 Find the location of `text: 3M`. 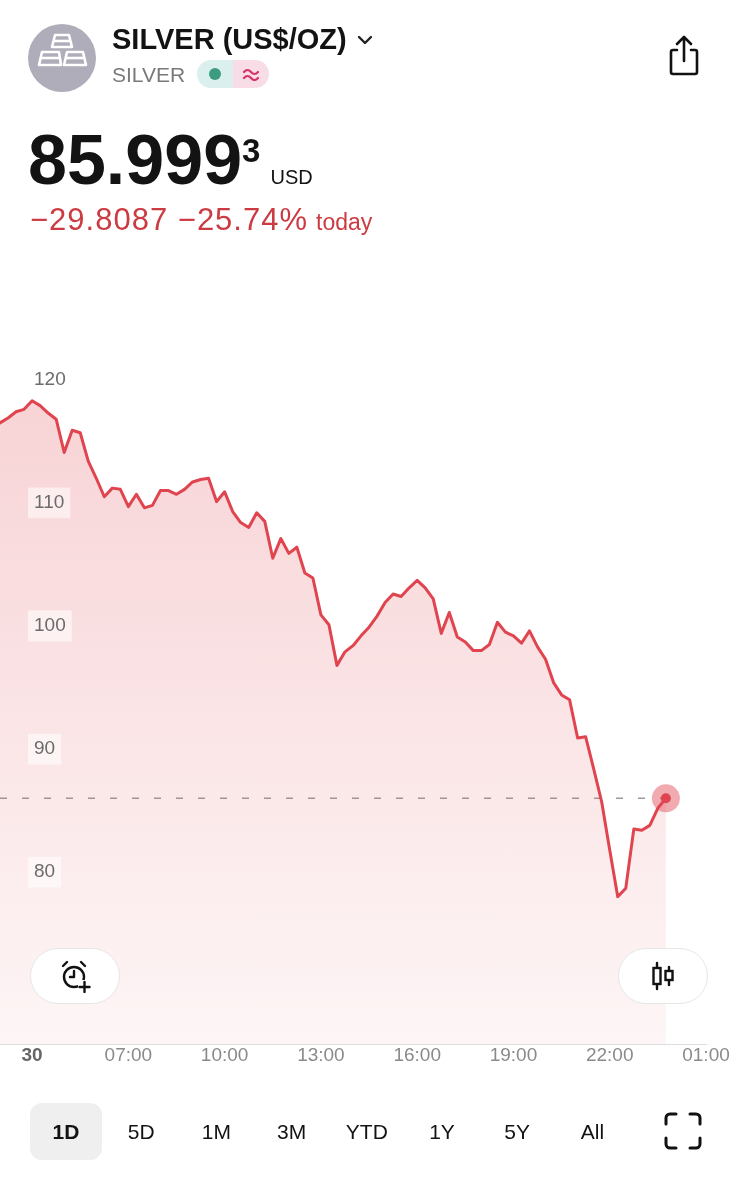

text: 3M is located at coordinates (292, 1131).